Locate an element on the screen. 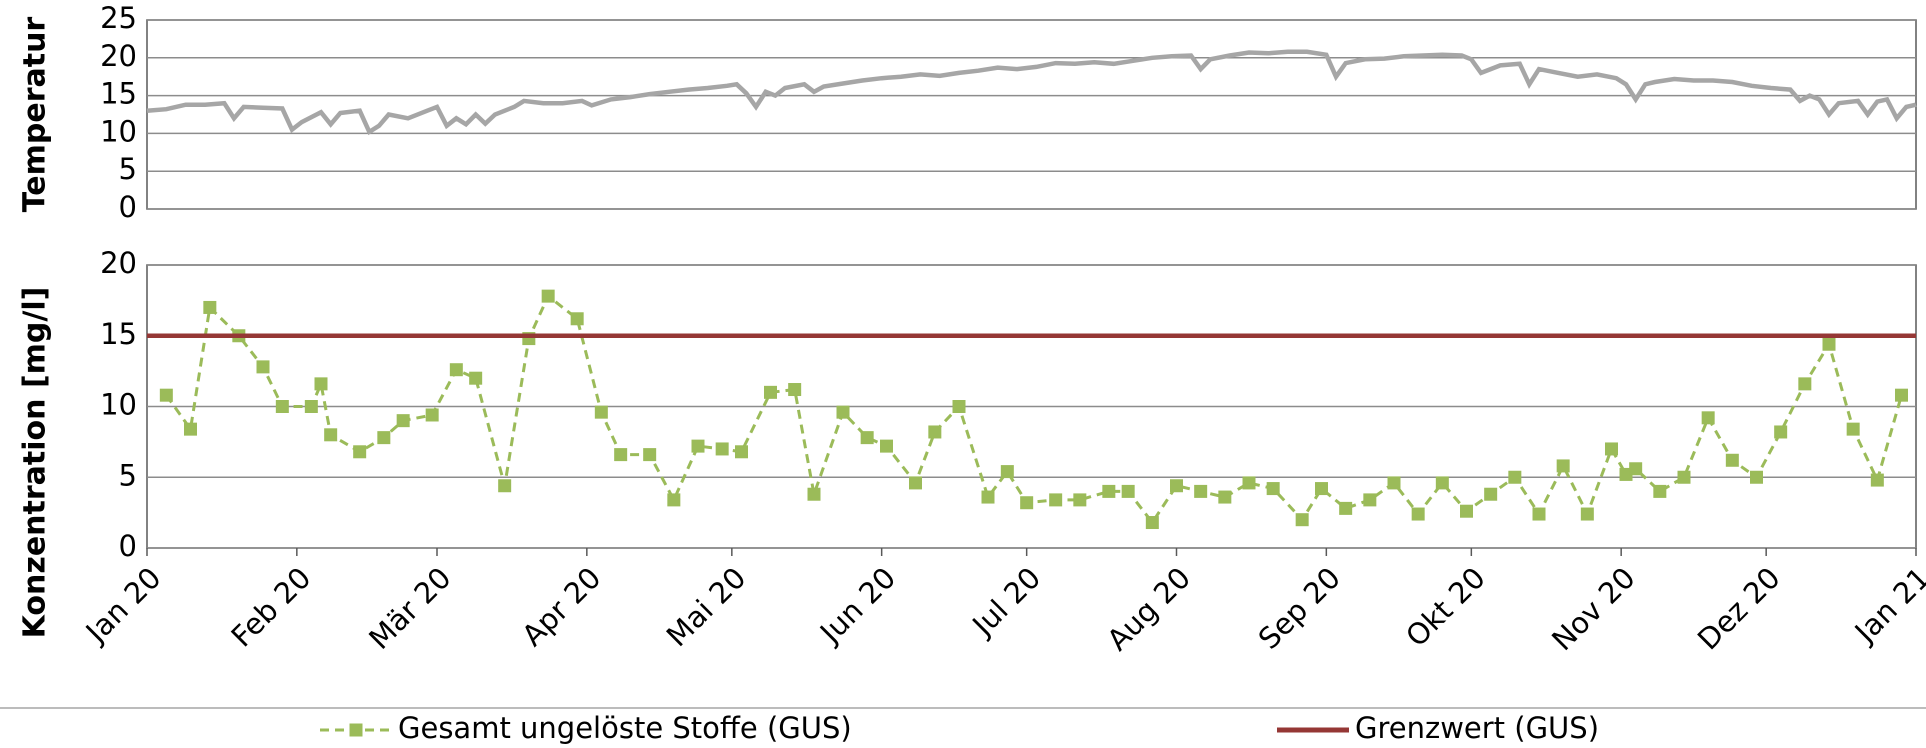 Image resolution: width=1926 pixels, height=748 pixels. x-tick-label: Jul 20 is located at coordinates (1005, 602).